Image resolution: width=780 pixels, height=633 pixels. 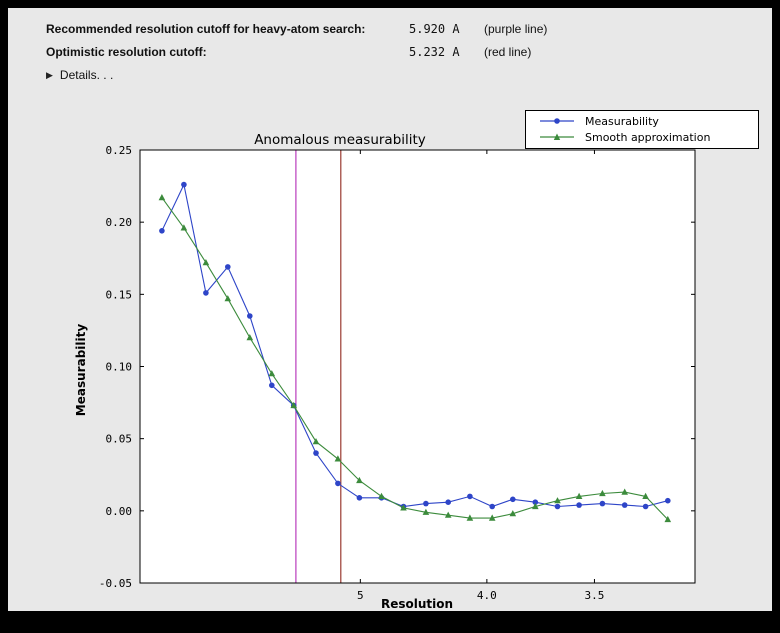 What do you see at coordinates (81, 370) in the screenshot?
I see `y-axis-label: Measurability` at bounding box center [81, 370].